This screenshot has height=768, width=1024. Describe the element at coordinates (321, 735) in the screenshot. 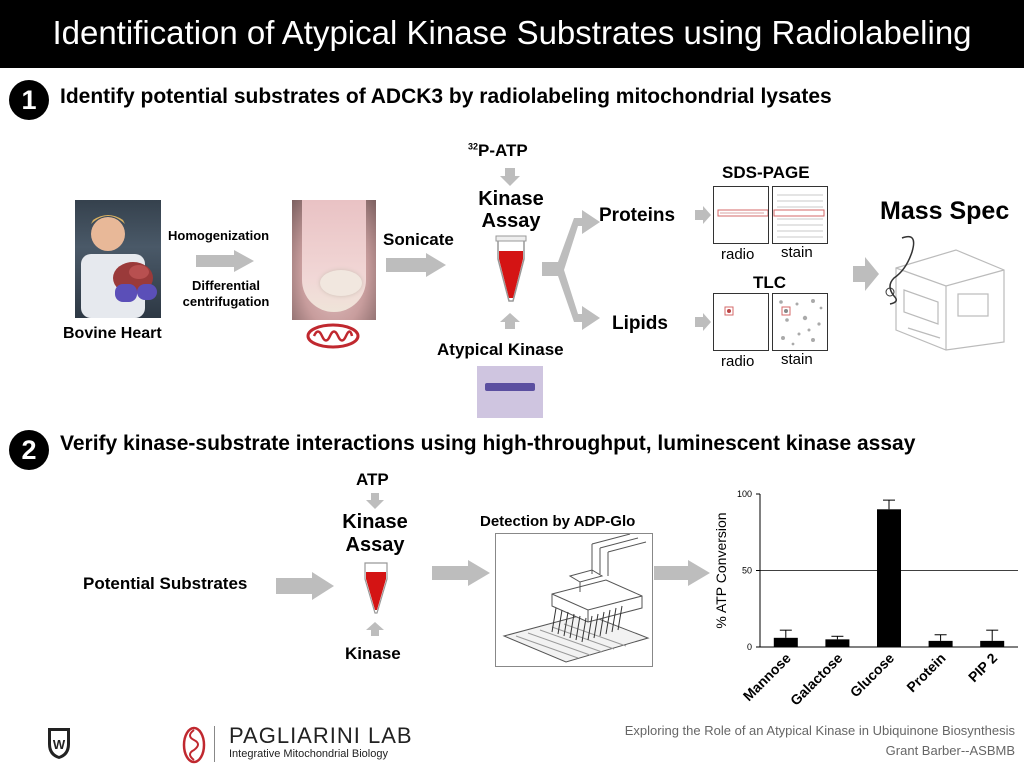

I see `lab-name: PAGLIARINI LAB` at that location.